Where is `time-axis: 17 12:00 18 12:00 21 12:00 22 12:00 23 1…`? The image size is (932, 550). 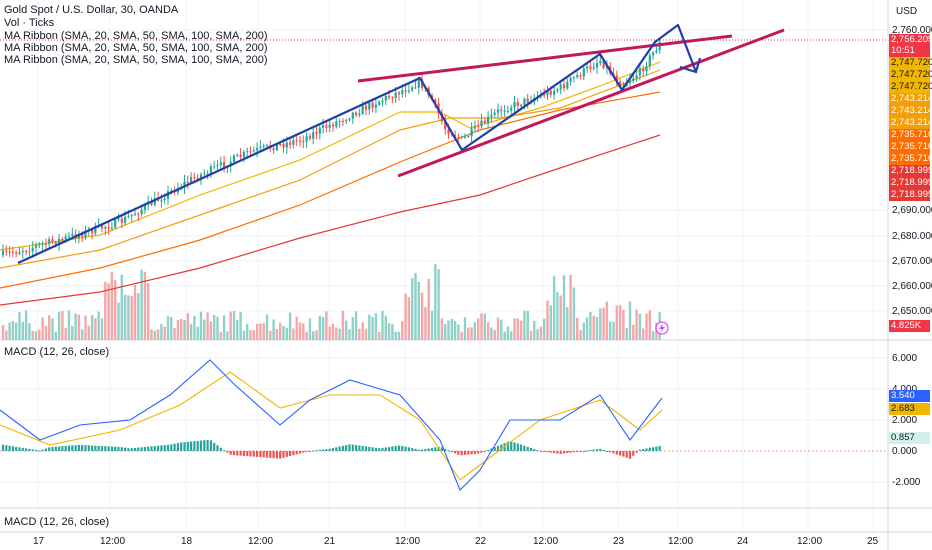
time-axis: 17 12:00 18 12:00 21 12:00 22 12:00 23 1… is located at coordinates (456, 541).